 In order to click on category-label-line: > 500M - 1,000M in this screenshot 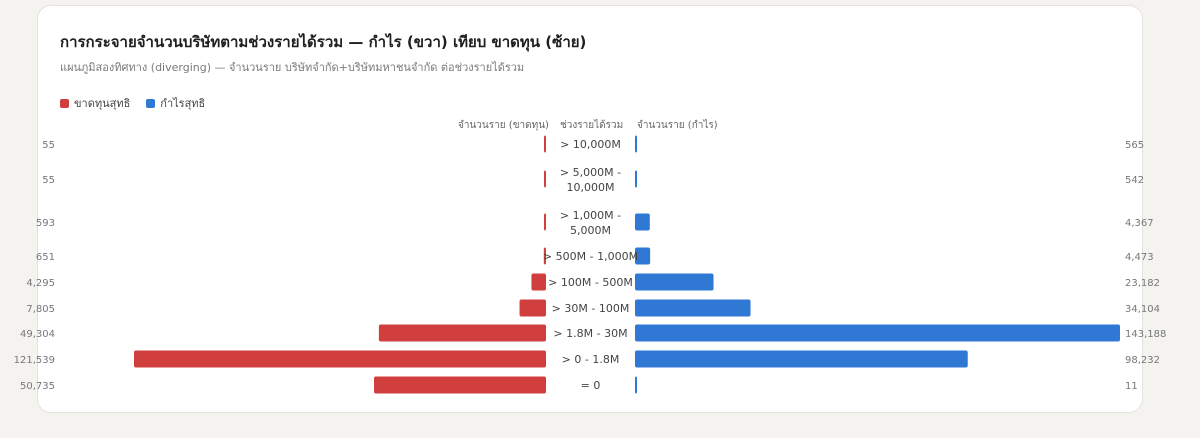, I will do `click(590, 256)`.